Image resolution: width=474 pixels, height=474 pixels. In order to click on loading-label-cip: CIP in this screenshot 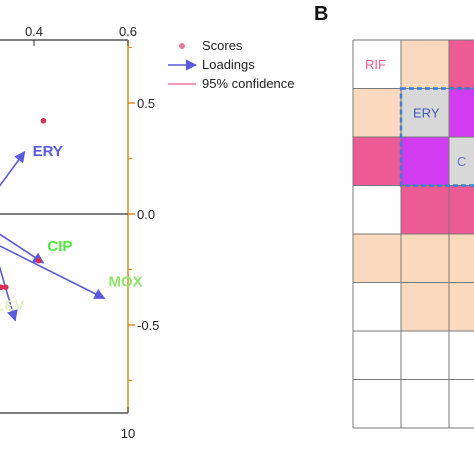, I will do `click(59, 246)`.